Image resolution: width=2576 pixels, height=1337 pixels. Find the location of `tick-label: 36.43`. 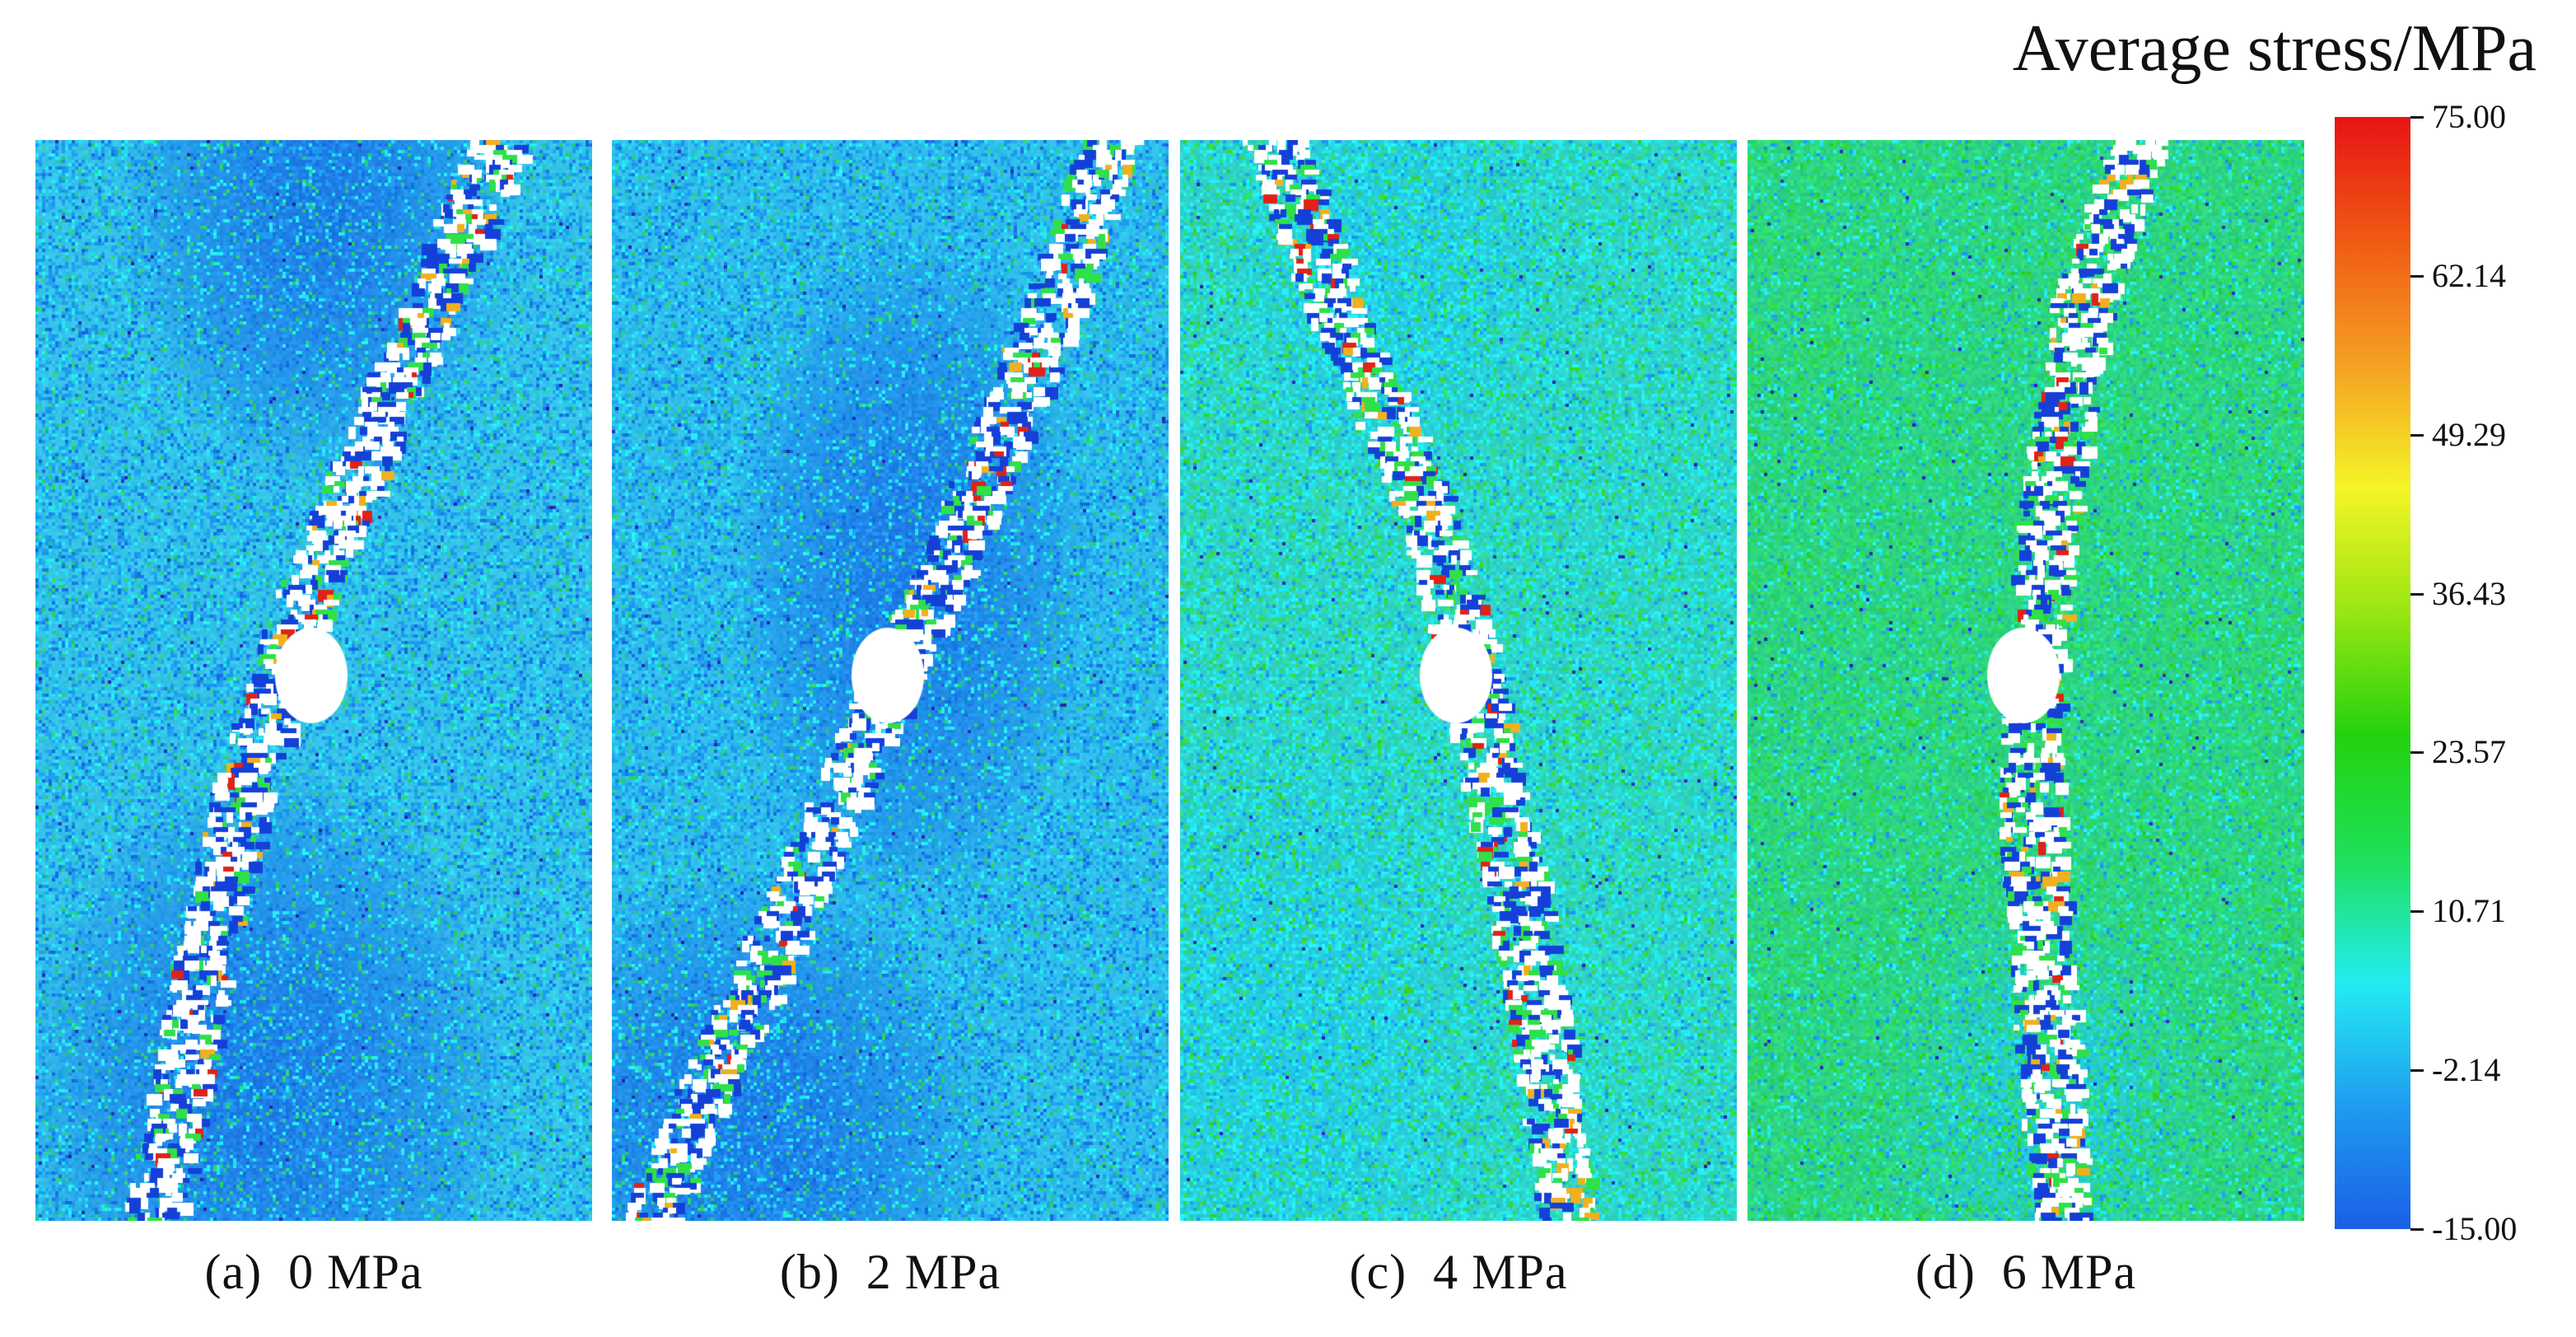

tick-label: 36.43 is located at coordinates (2469, 593).